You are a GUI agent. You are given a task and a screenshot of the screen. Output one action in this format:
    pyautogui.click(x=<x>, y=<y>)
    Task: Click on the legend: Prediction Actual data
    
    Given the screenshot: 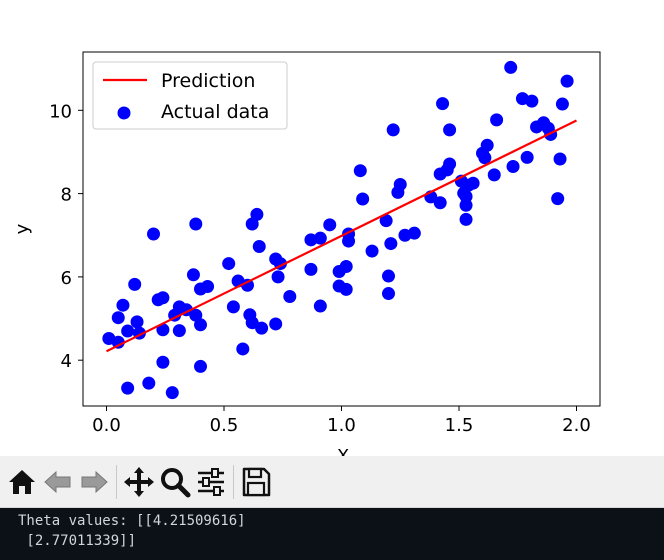 What is the action you would take?
    pyautogui.click(x=190, y=95)
    